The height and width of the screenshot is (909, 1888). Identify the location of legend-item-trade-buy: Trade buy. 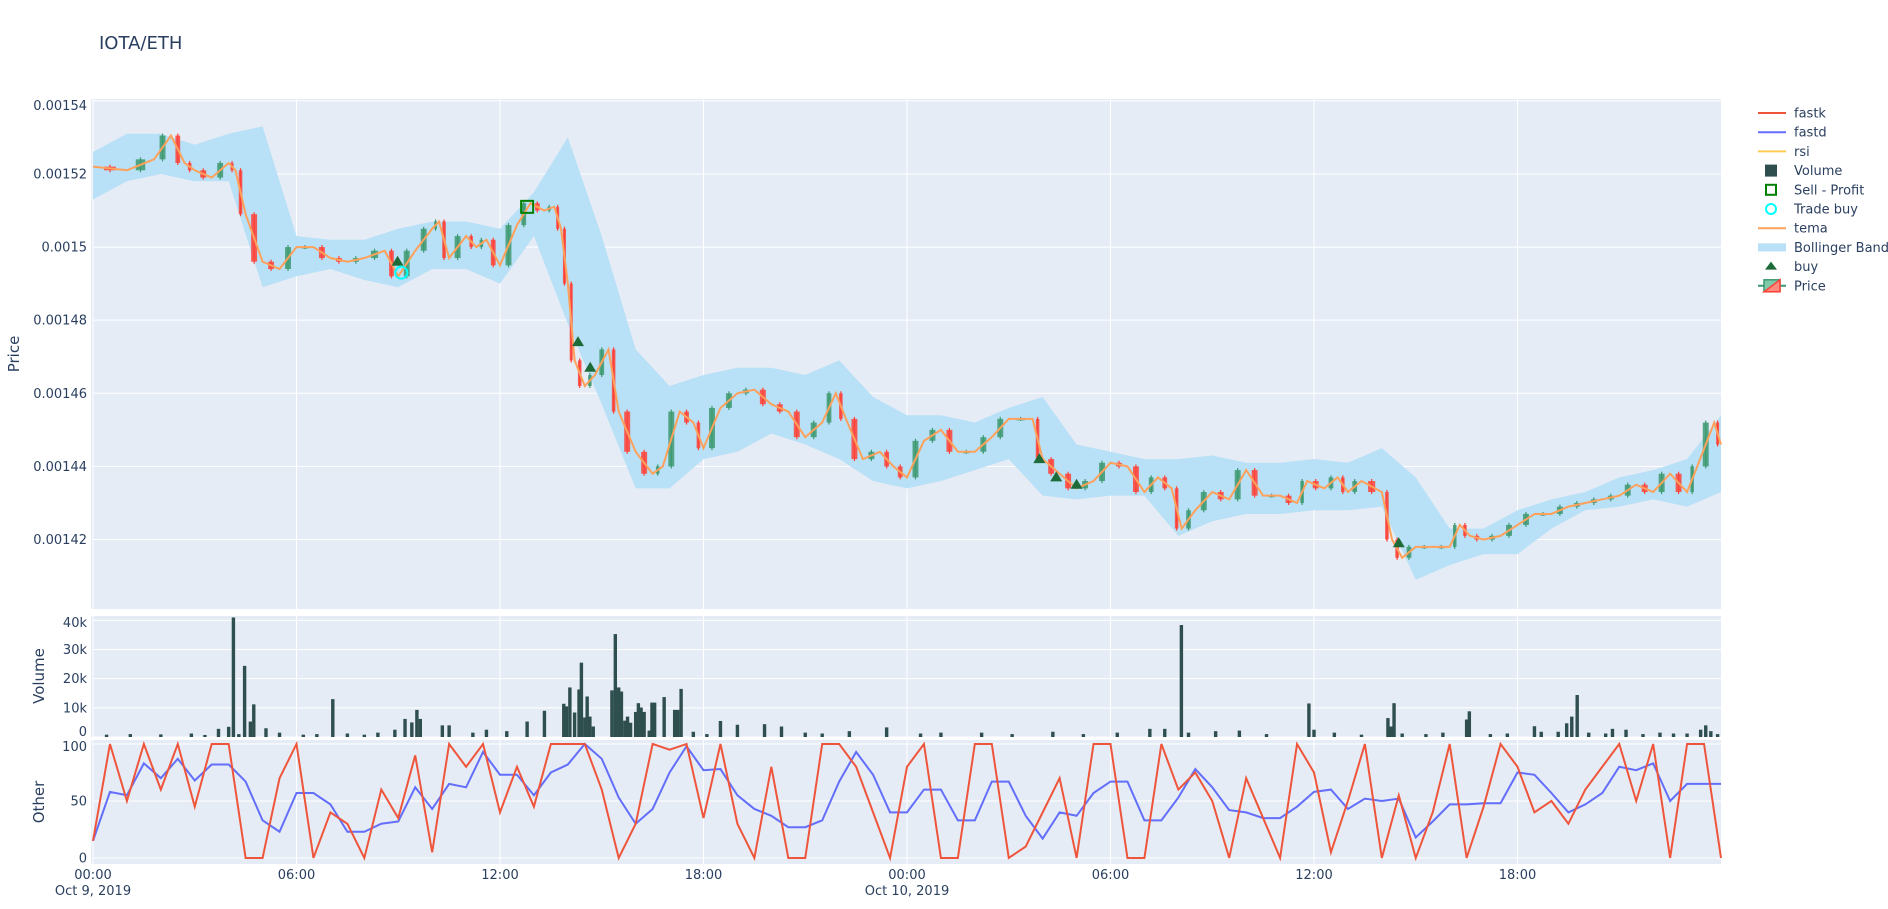
(1811, 210).